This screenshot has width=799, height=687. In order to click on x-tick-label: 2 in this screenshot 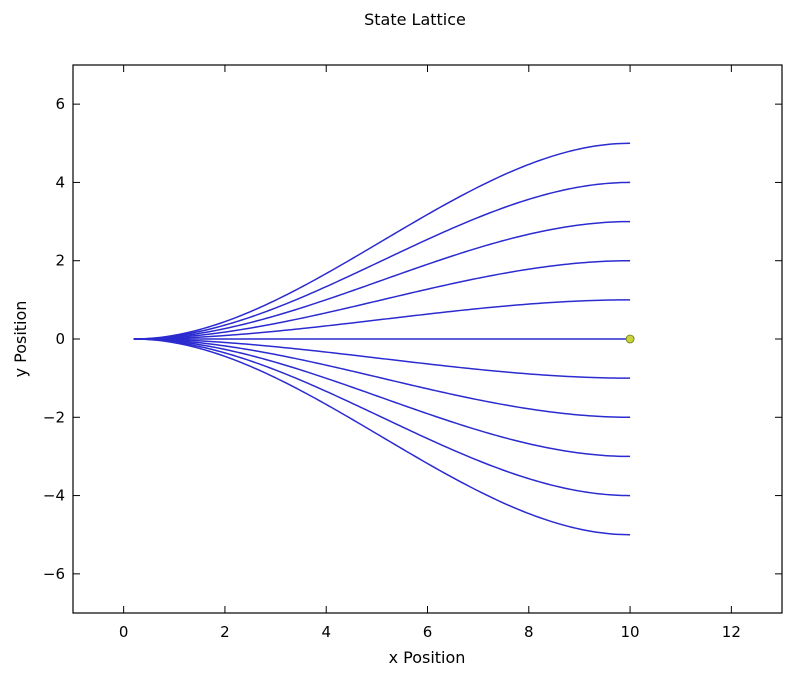, I will do `click(225, 632)`.